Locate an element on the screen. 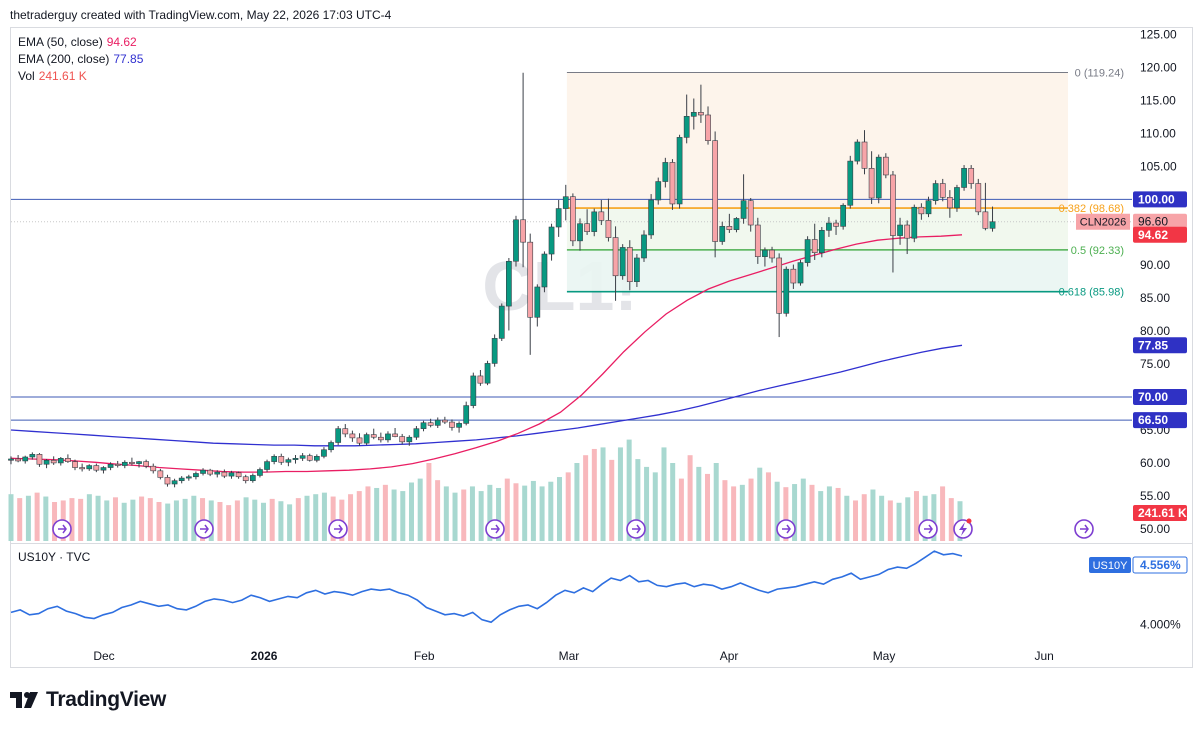  us10y-value-label: 4.556% is located at coordinates (1160, 565).